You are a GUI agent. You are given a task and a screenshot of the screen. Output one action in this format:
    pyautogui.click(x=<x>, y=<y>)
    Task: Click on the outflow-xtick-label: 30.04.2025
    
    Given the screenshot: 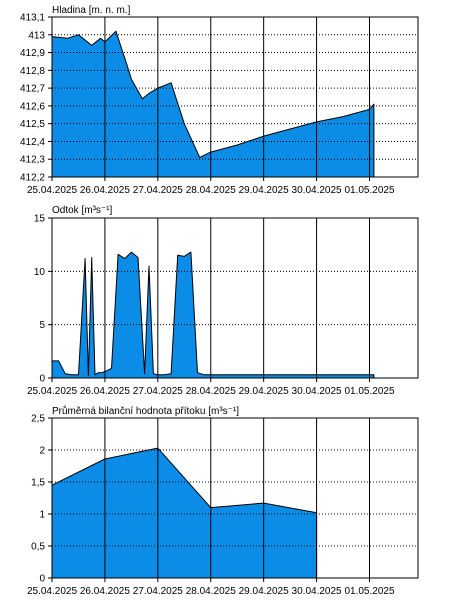 What is the action you would take?
    pyautogui.click(x=317, y=391)
    